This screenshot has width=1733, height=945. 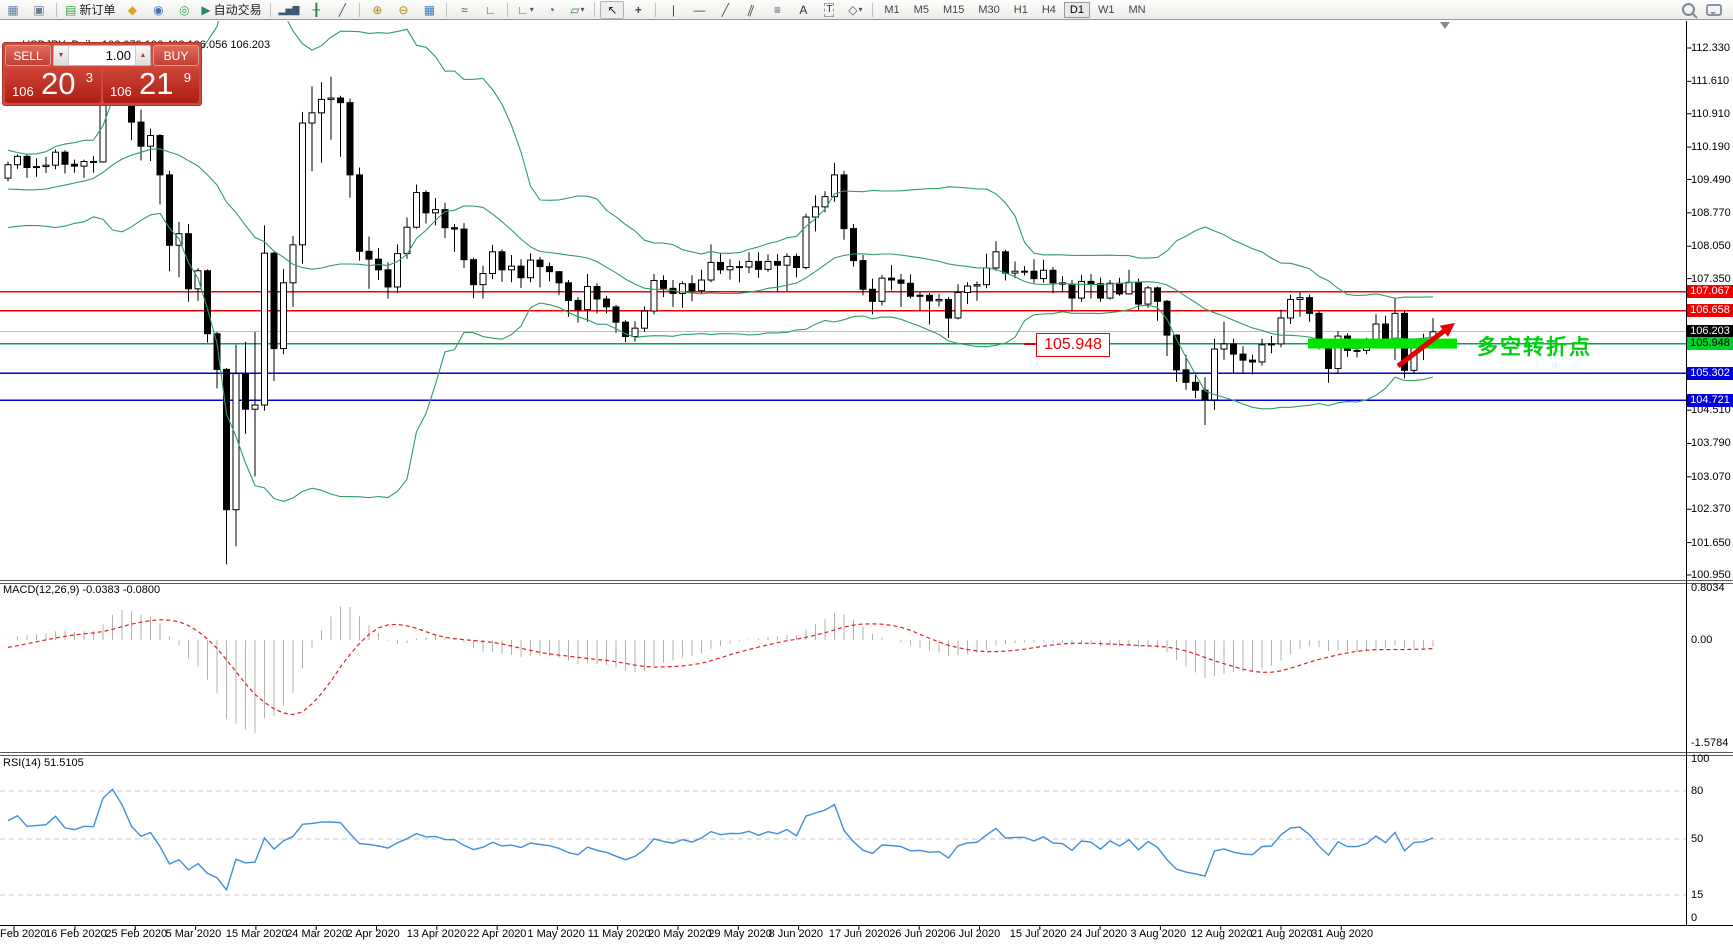 I want to click on rsi-label: RSI(14) 51.5105, so click(x=43, y=763).